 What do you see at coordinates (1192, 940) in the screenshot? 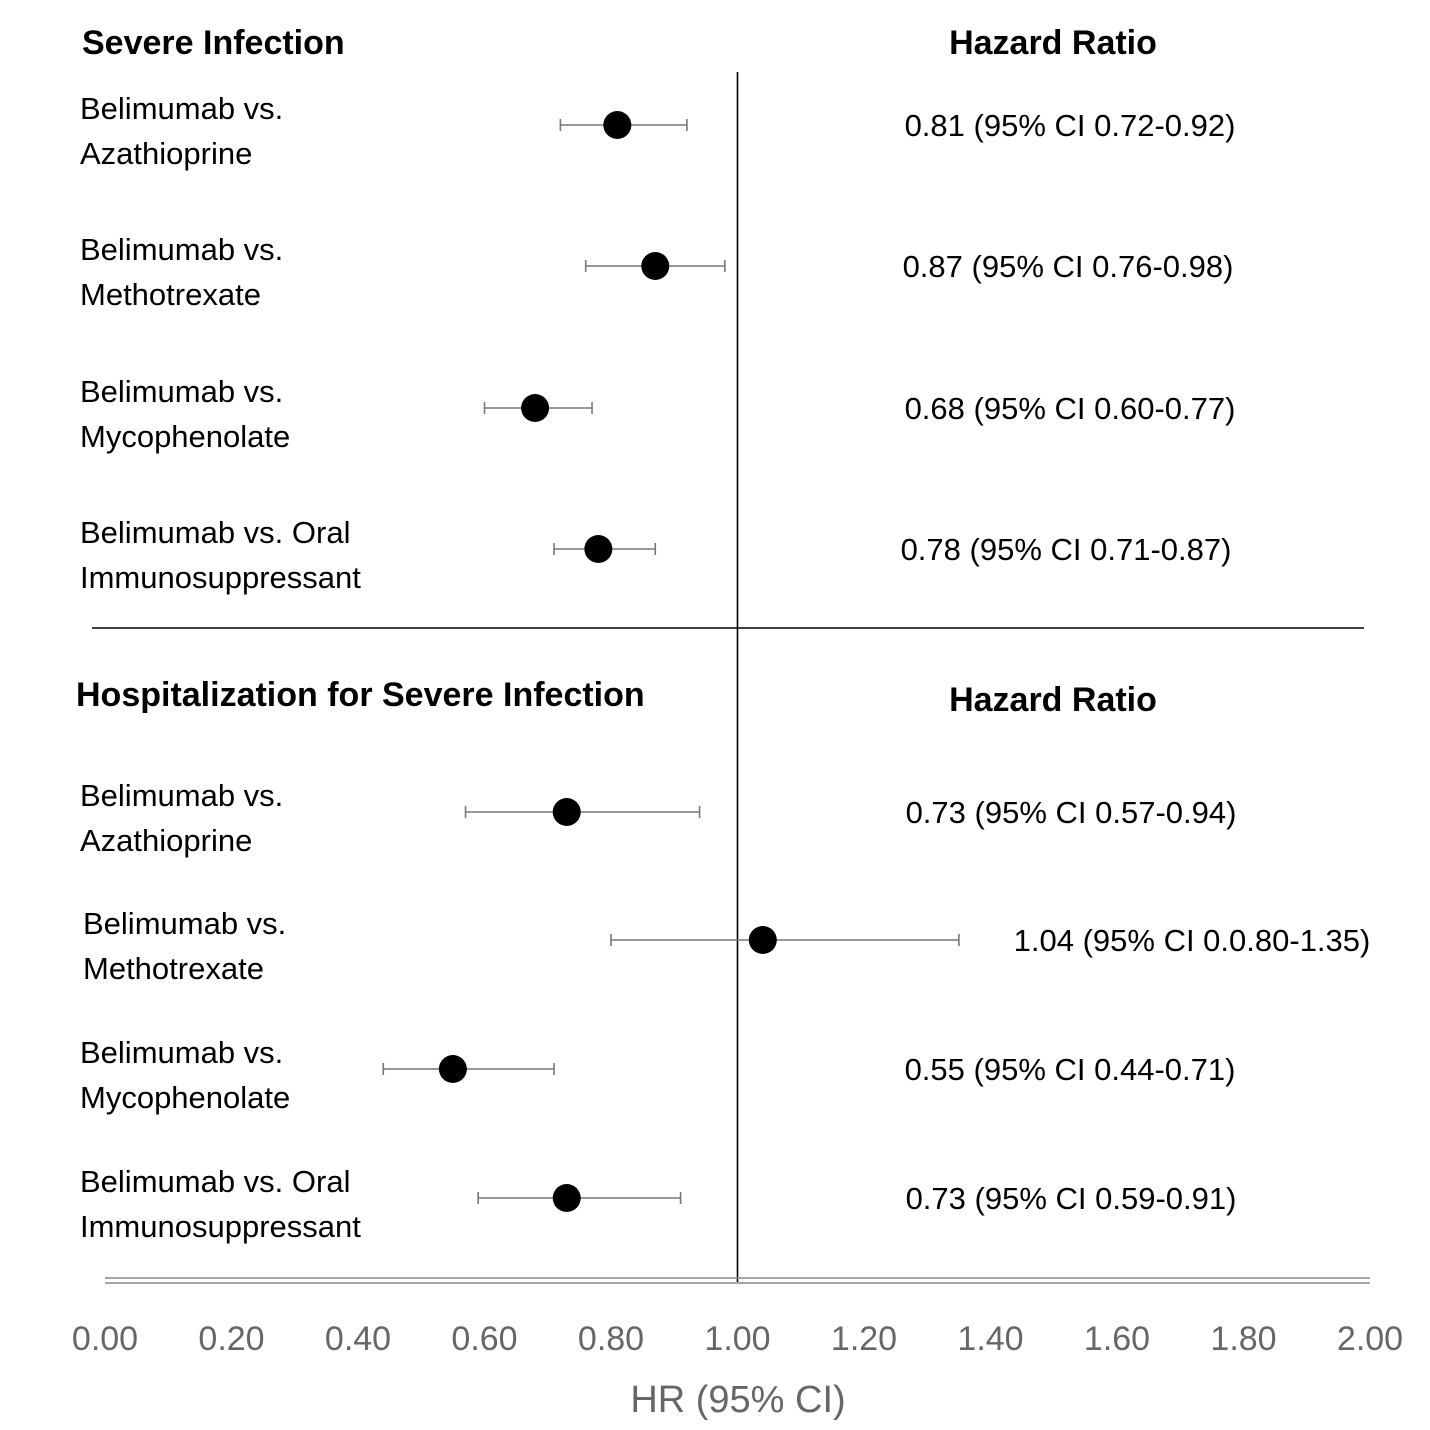
I see `hr-value-text: 1.04 (95% CI 0.0.80-1.35)` at bounding box center [1192, 940].